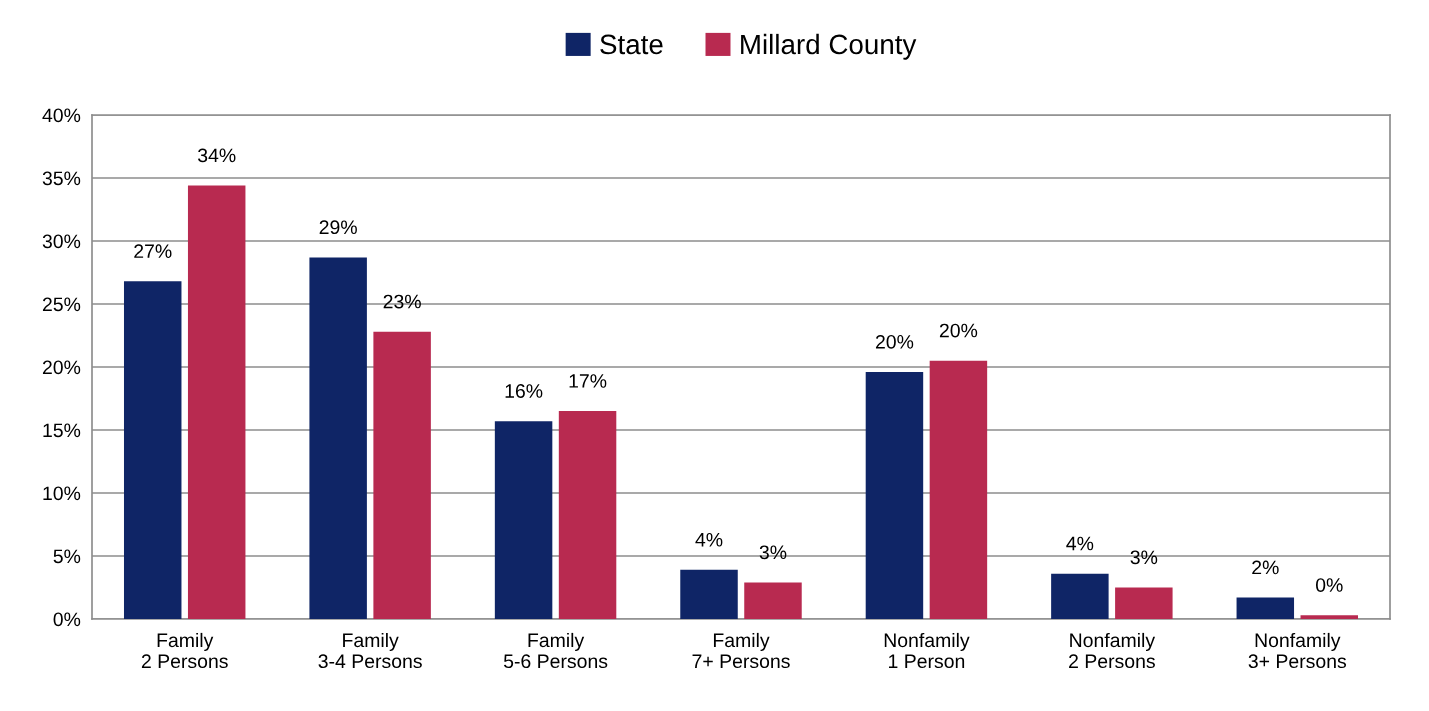 The image size is (1429, 711). I want to click on legend-label: State, so click(631, 44).